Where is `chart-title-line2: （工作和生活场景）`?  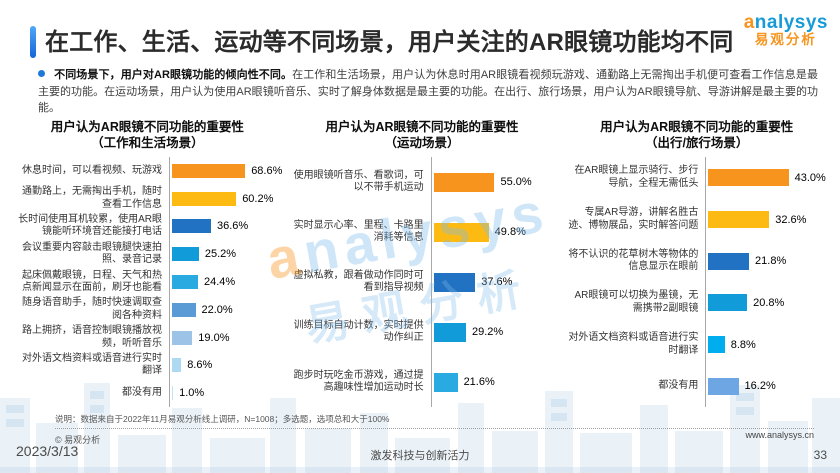 chart-title-line2: （工作和生活场景） is located at coordinates (147, 143).